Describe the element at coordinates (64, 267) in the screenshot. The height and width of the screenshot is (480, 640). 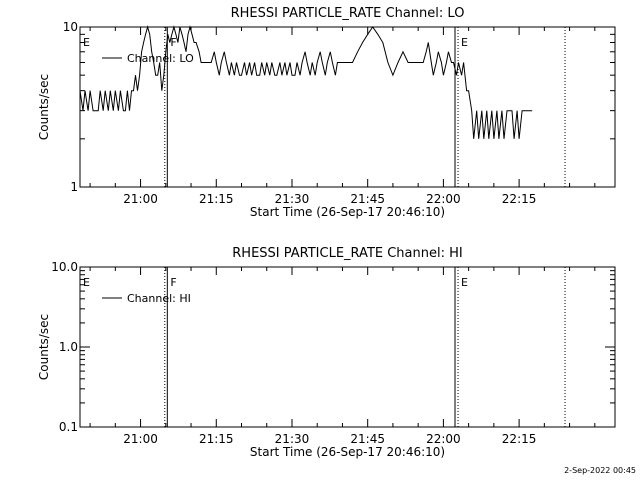
I see `y-tick-label: 10.0` at that location.